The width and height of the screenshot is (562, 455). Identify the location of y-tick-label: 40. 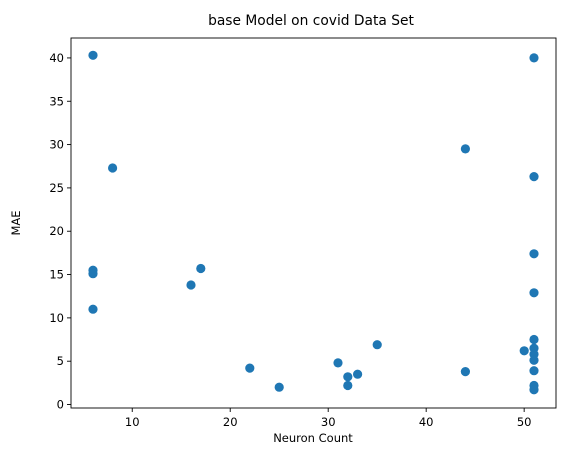
(56, 58).